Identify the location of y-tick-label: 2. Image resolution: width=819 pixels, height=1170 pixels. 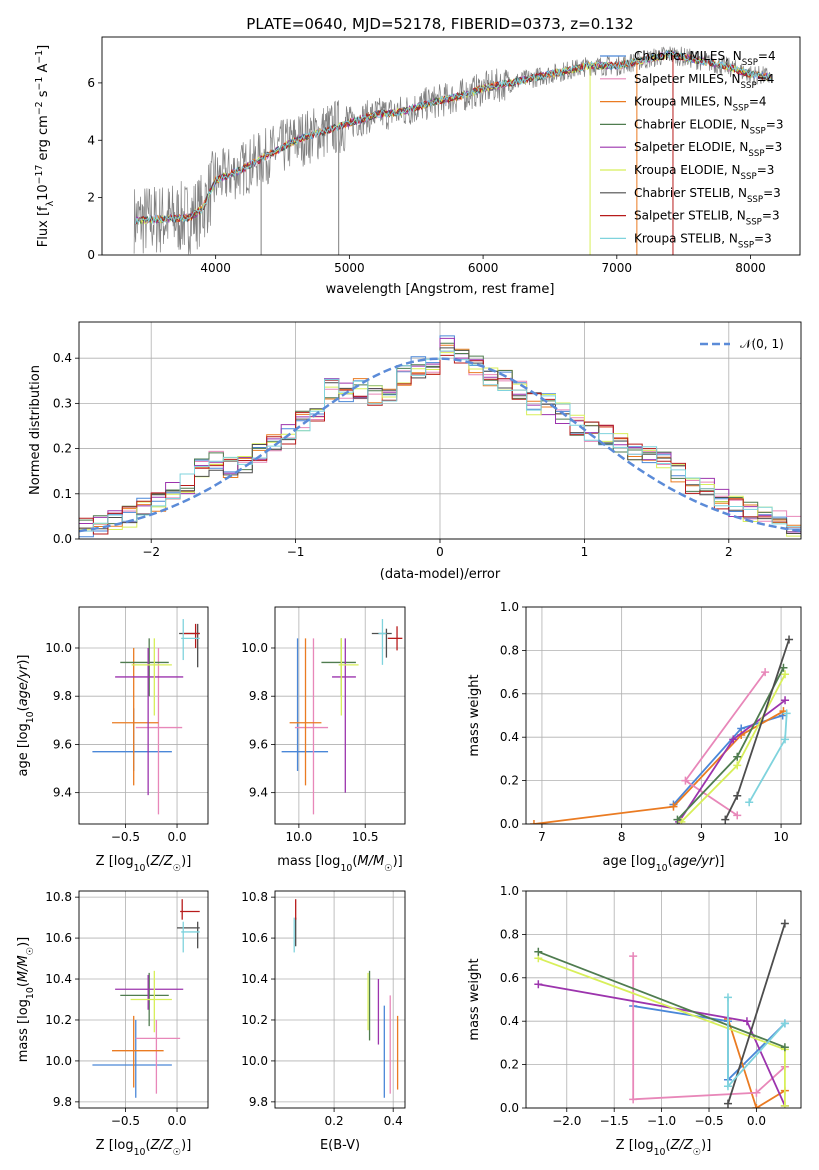
(91, 198).